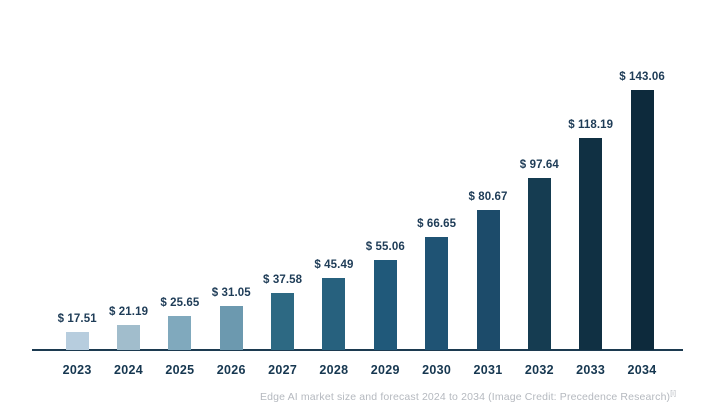  What do you see at coordinates (437, 370) in the screenshot?
I see `x-tick-label: 2030` at bounding box center [437, 370].